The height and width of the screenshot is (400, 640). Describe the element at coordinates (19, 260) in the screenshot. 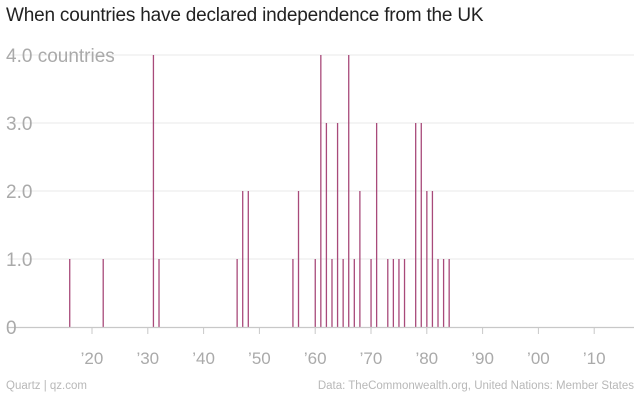

I see `y-tick-label: 1.0` at that location.